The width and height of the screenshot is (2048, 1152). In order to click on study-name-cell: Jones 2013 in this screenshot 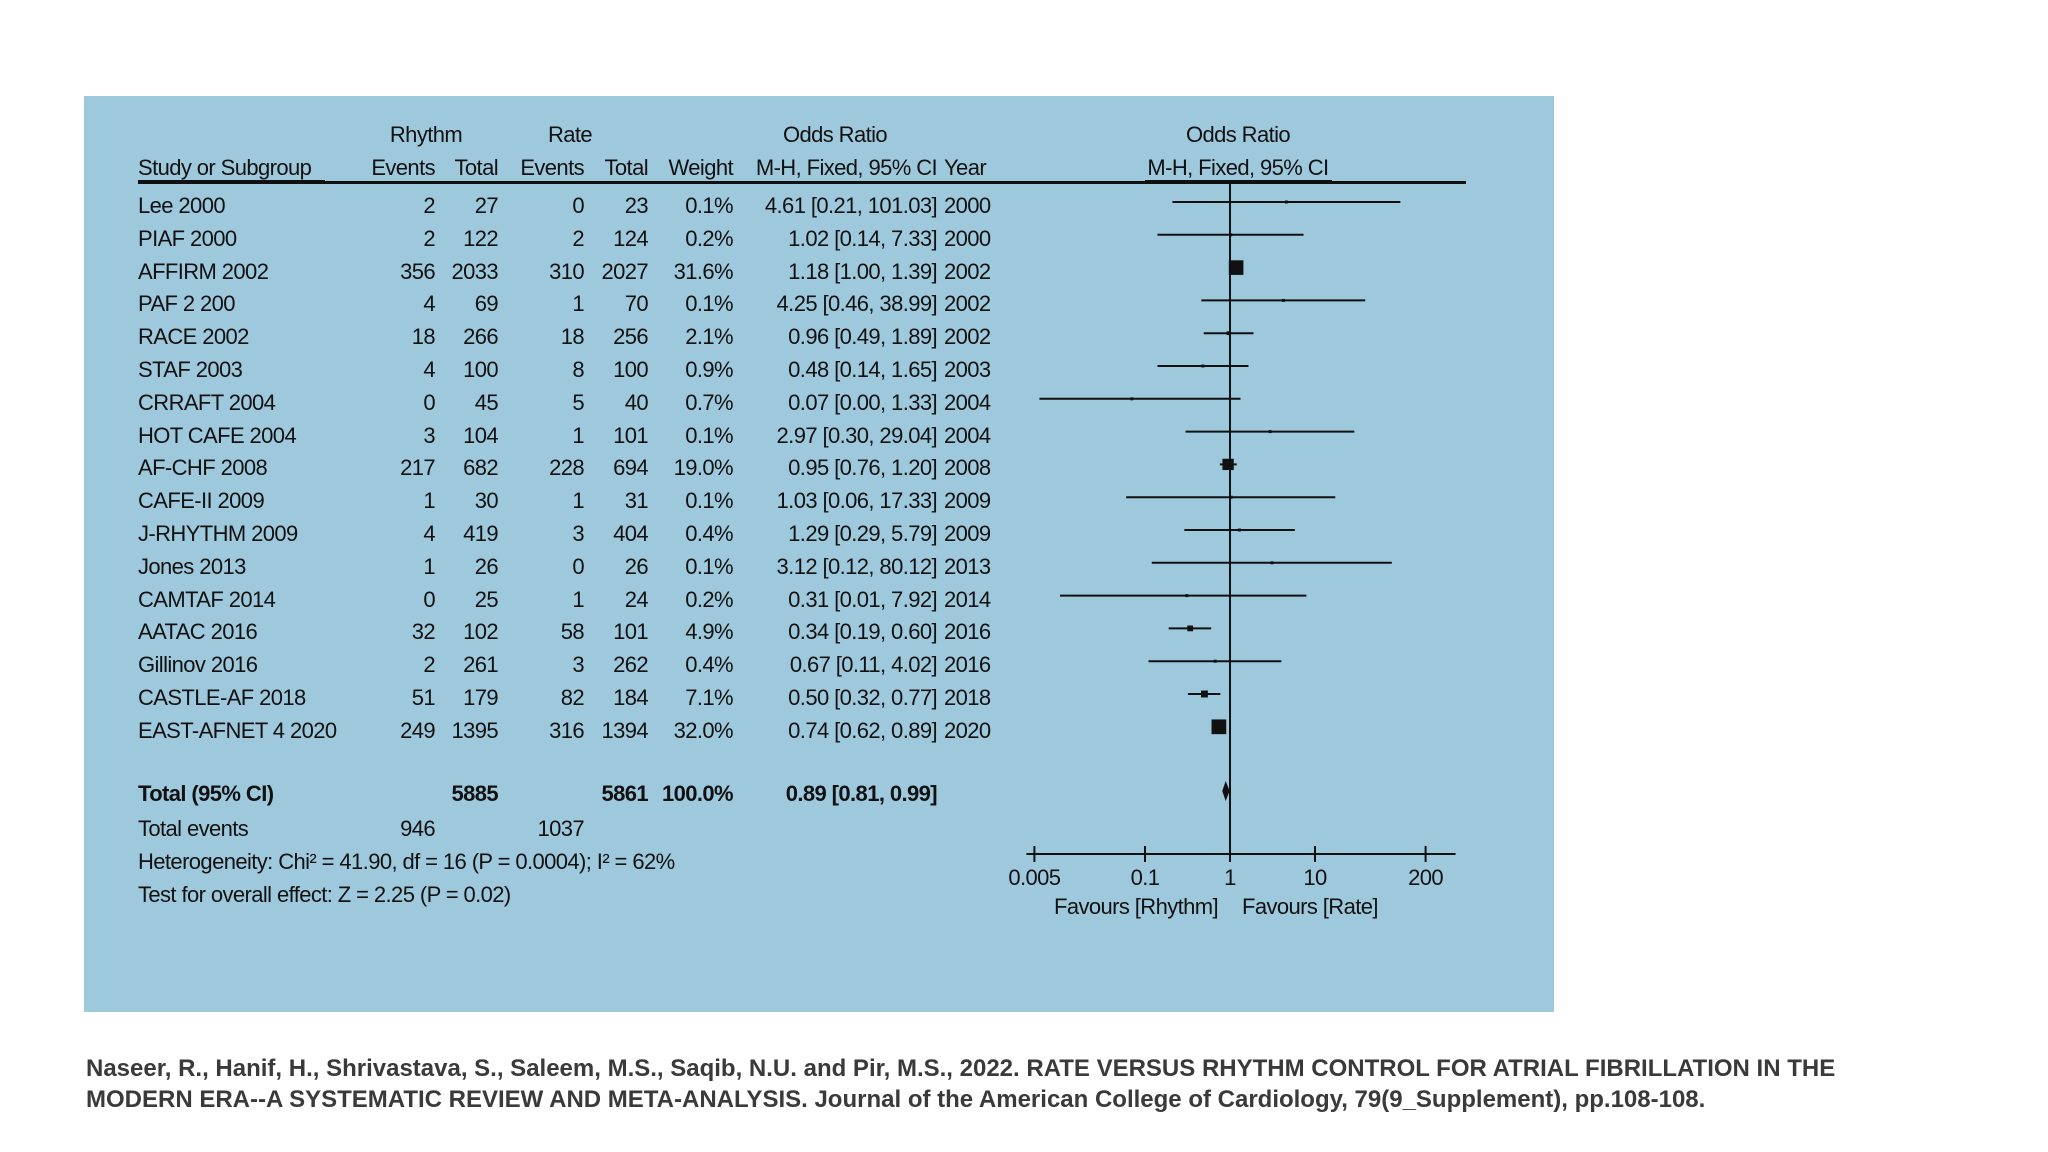, I will do `click(192, 566)`.